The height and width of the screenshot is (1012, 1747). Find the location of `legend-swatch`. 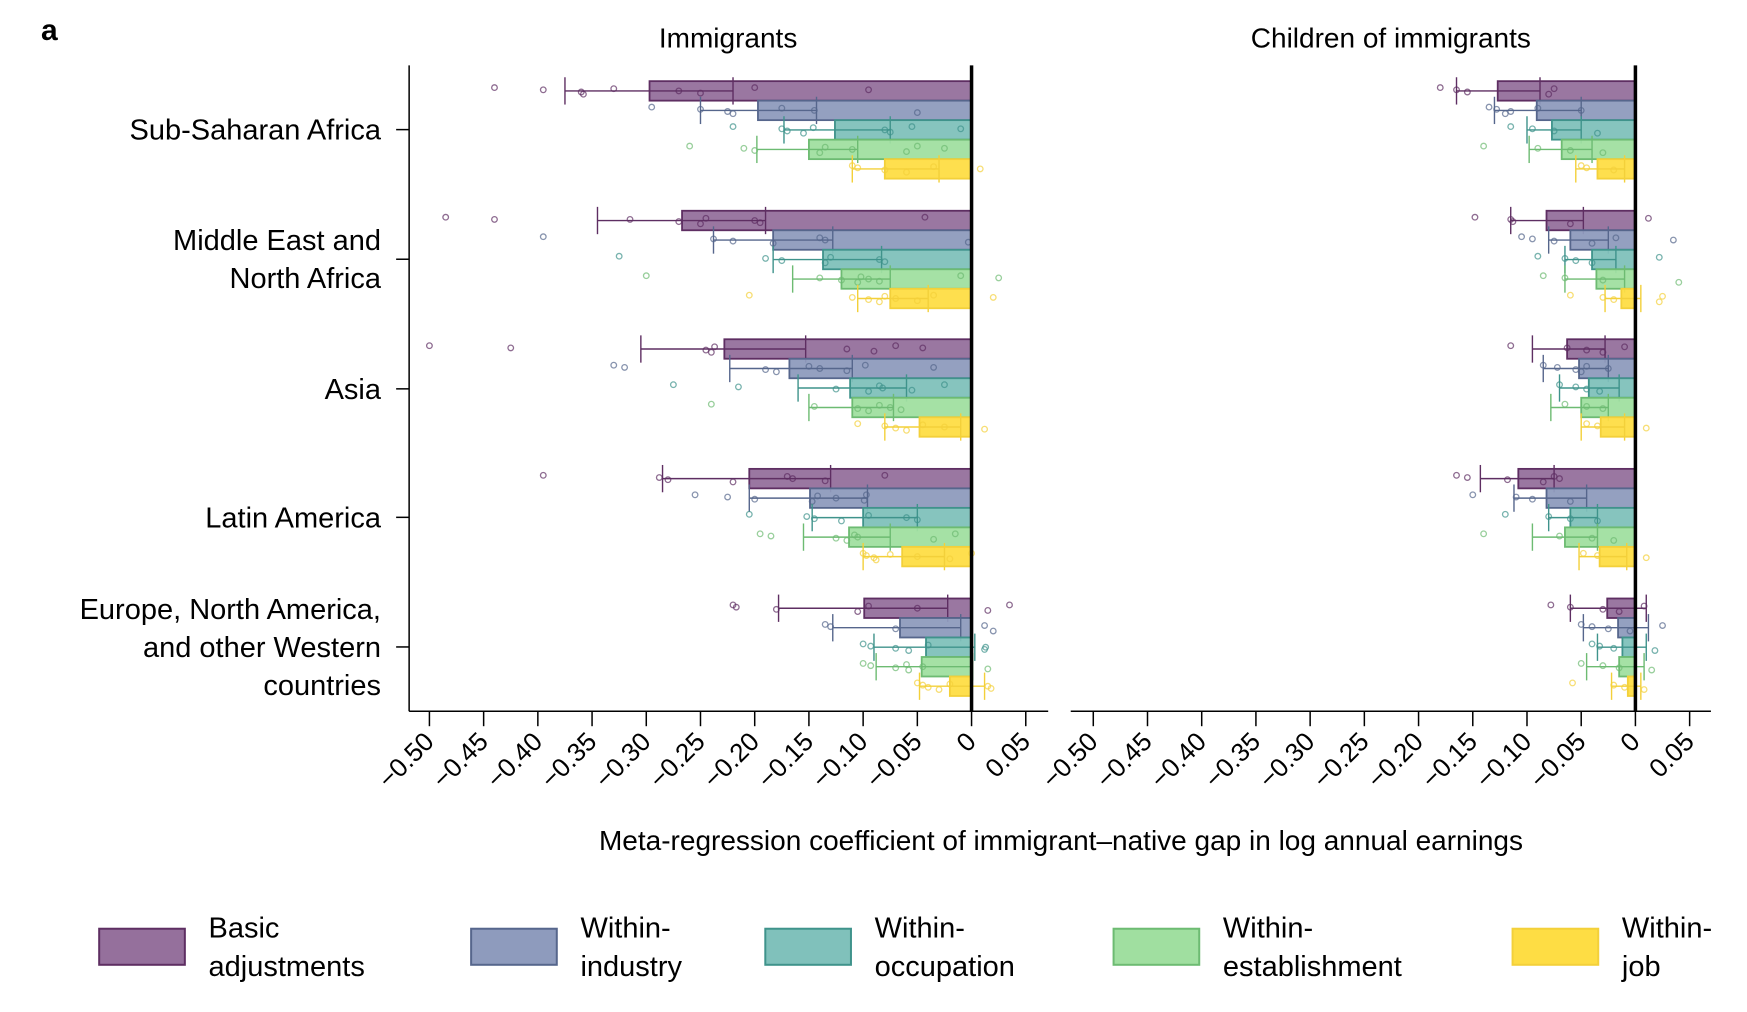

legend-swatch is located at coordinates (142, 946).